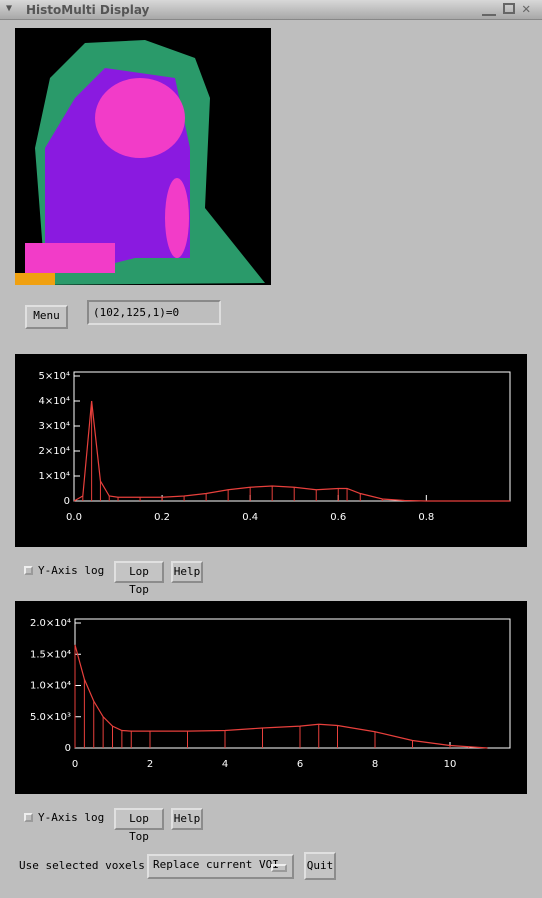 This screenshot has height=898, width=542. I want to click on y-tick-label: 5.0×10³, so click(50, 717).